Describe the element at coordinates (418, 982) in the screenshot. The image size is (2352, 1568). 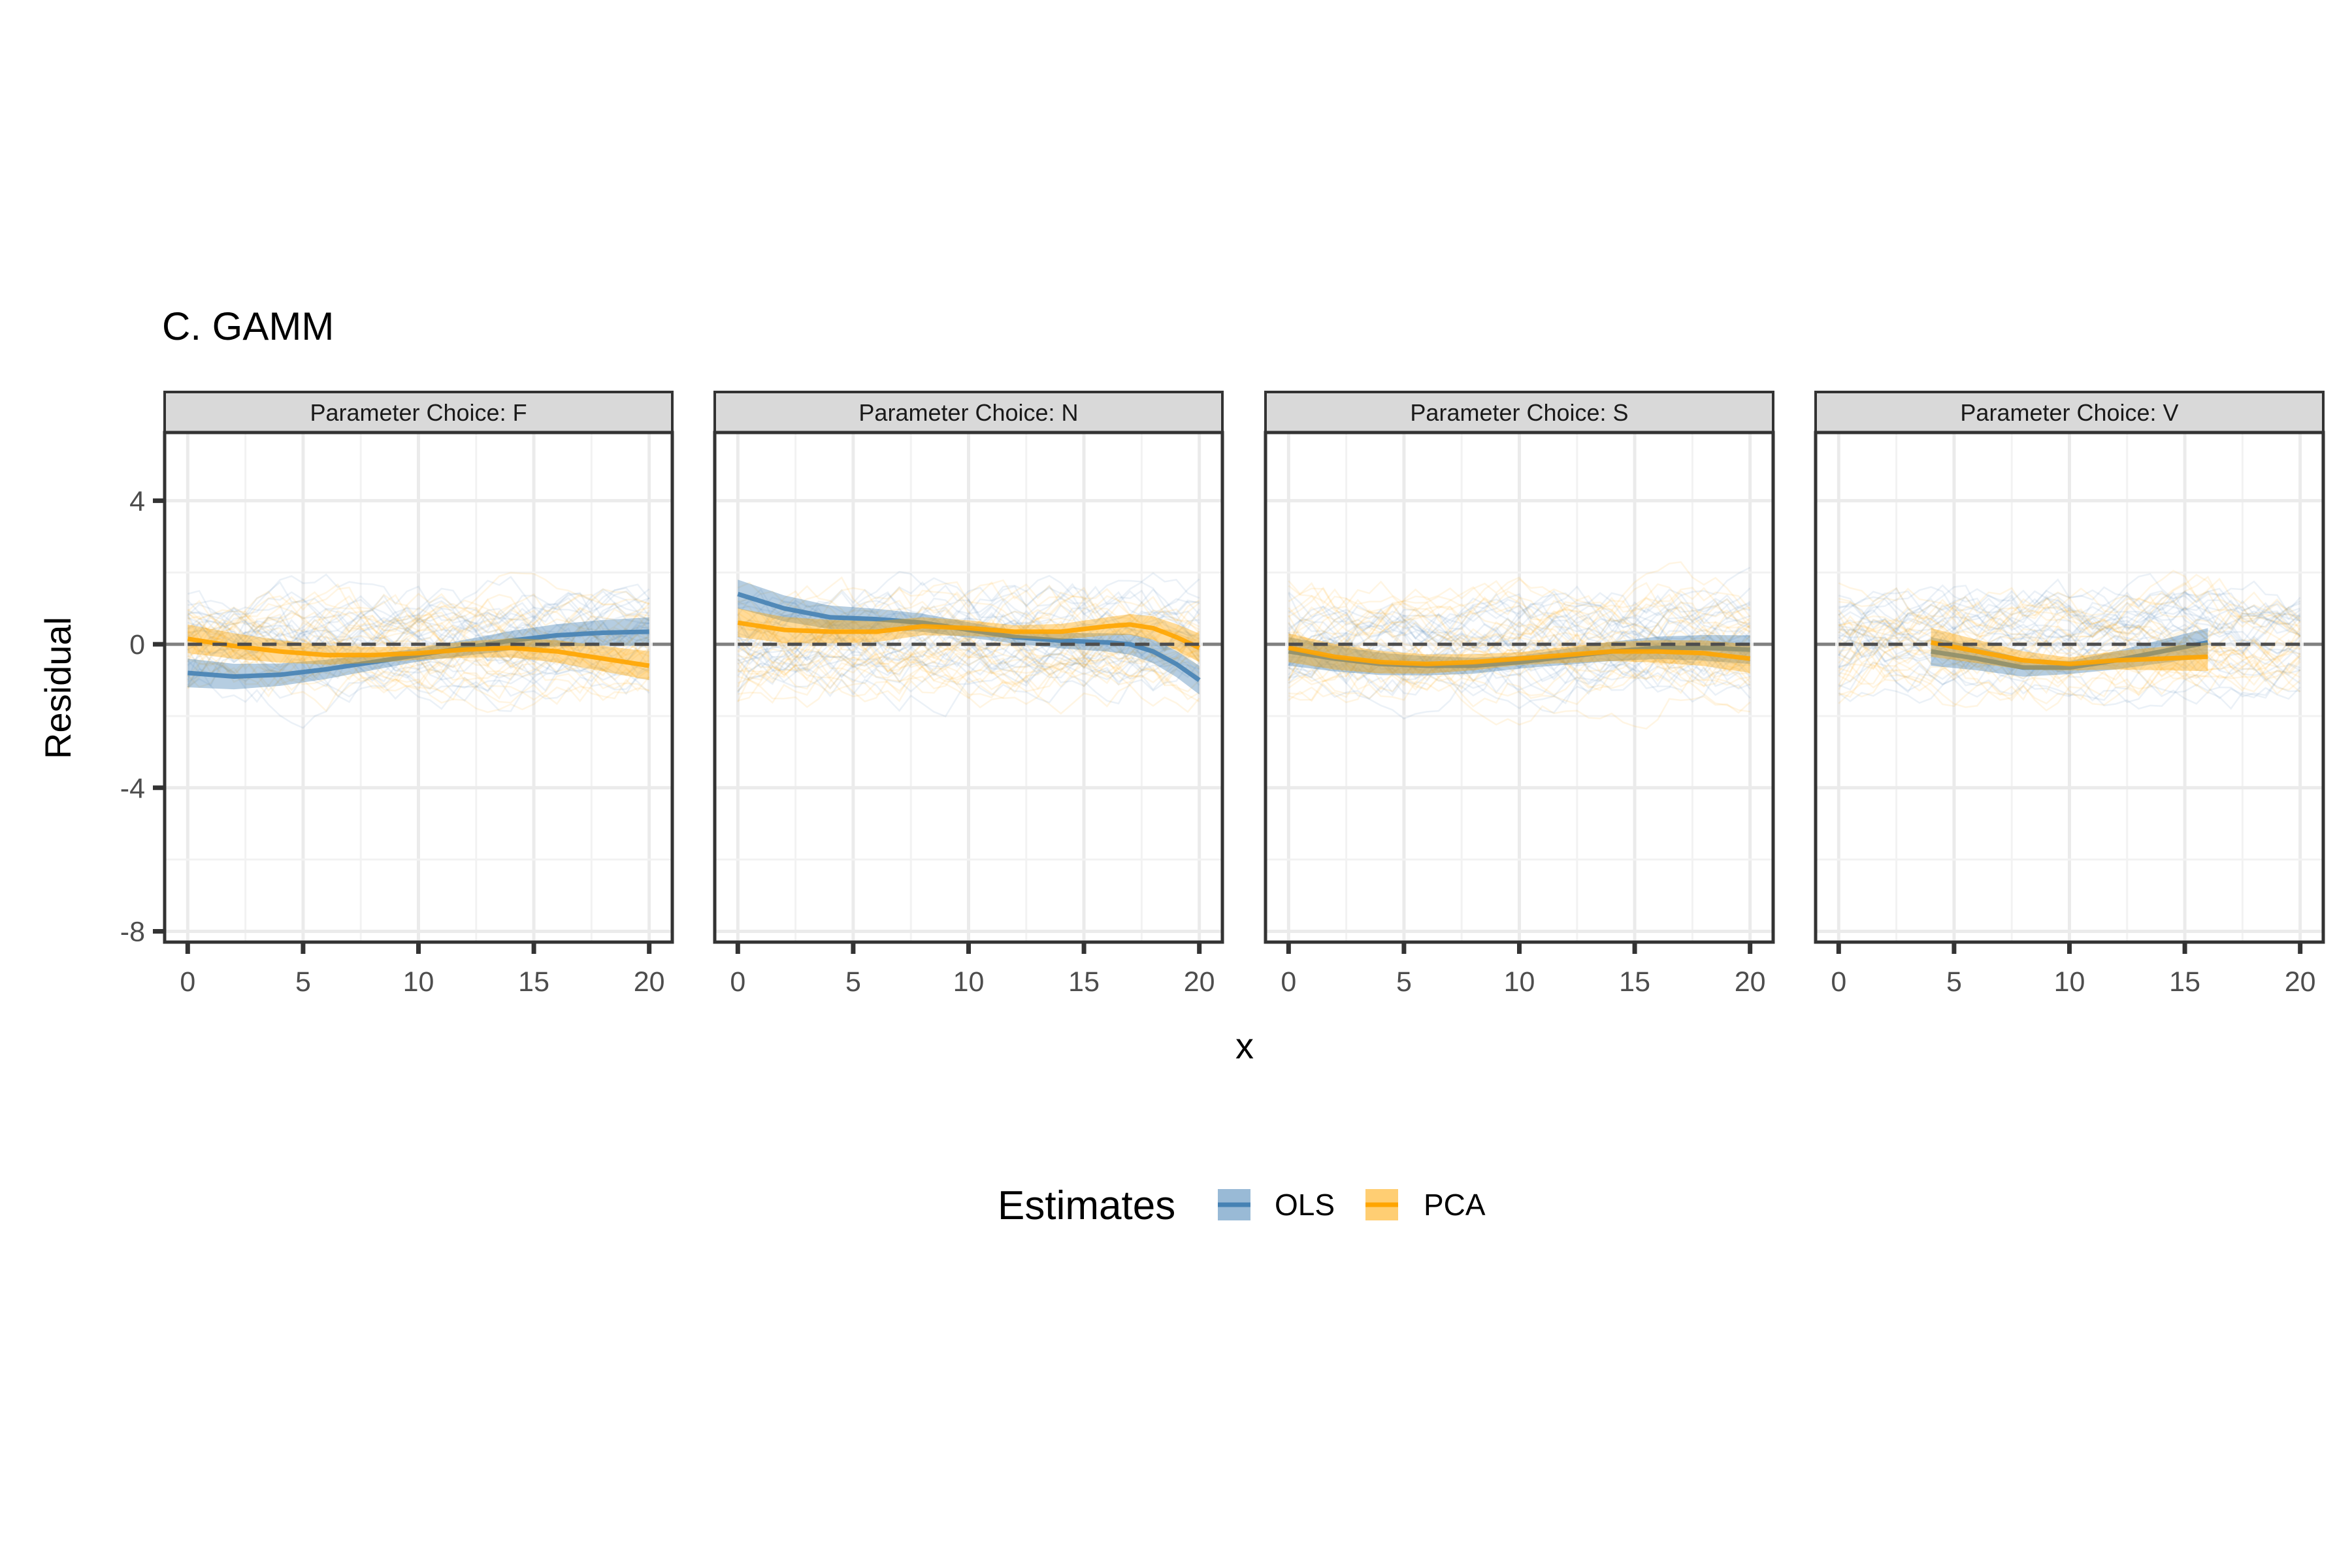
I see `x-tick-label: 10` at that location.